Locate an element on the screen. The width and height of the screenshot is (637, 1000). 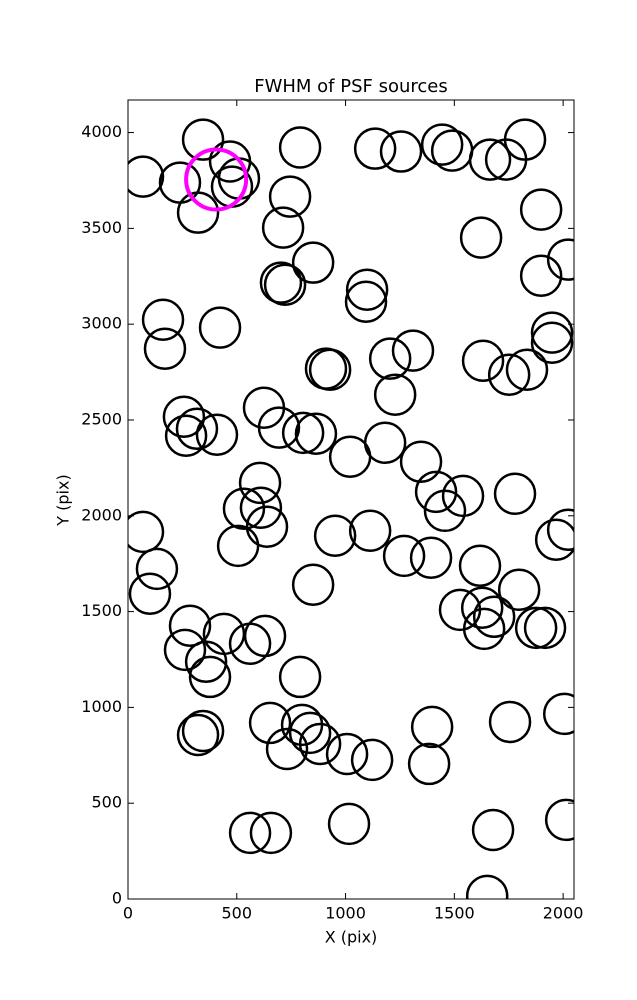
y-axis-label: Y (pix) is located at coordinates (63, 500).